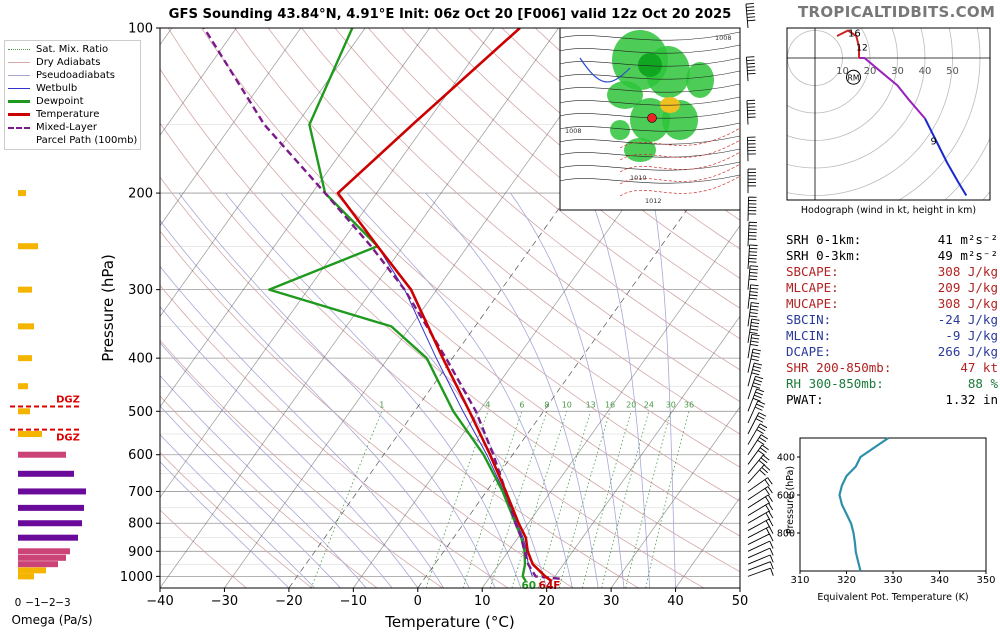 The image size is (1000, 636). What do you see at coordinates (72, 101) in the screenshot?
I see `legend-entry: Dewpoint` at bounding box center [72, 101].